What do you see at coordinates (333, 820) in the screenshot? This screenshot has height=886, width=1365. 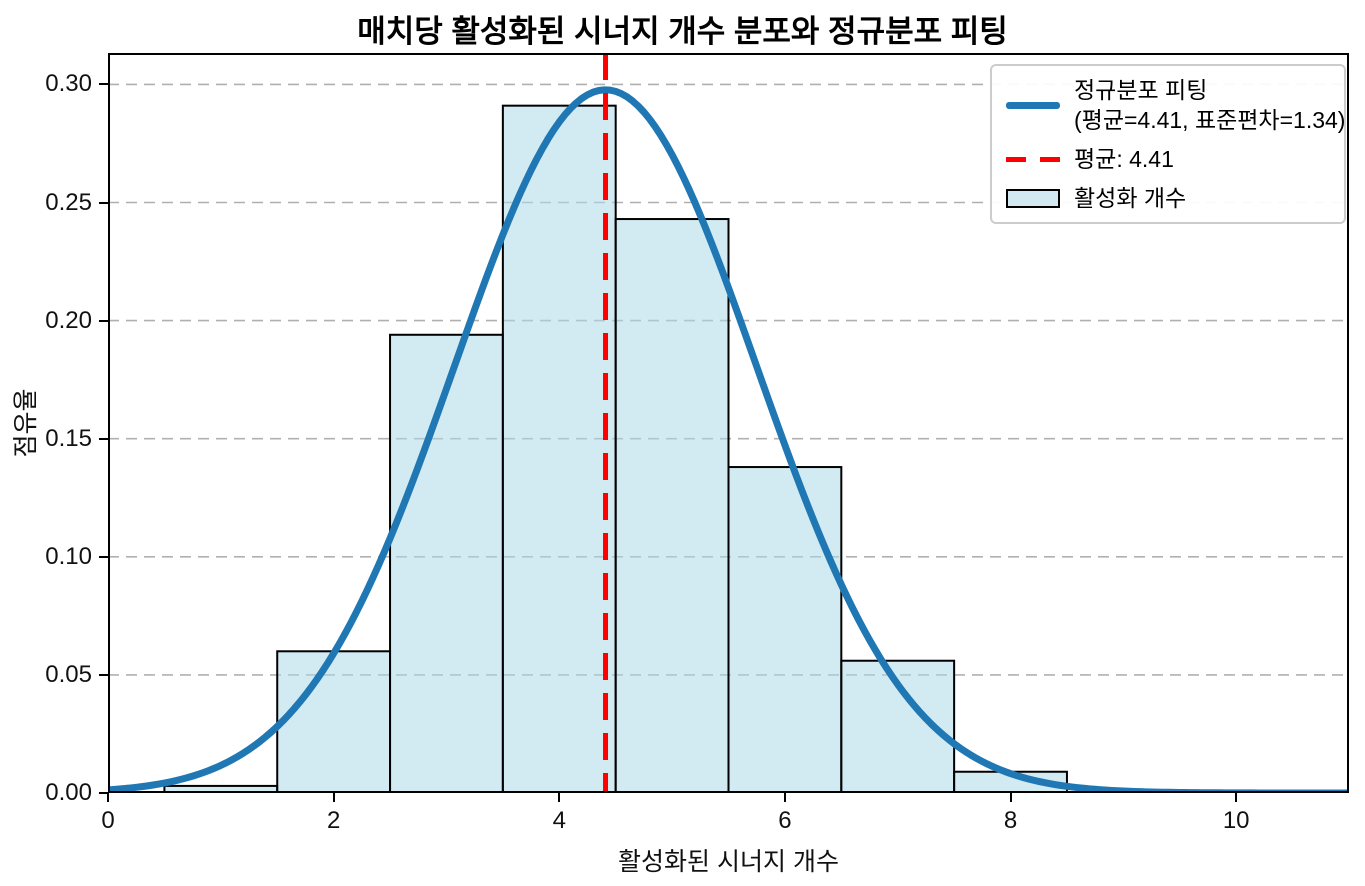 I see `x-tick-label-2: 2` at bounding box center [333, 820].